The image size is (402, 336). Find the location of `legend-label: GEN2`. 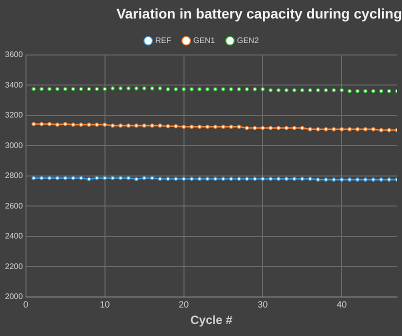

legend-label: GEN2 is located at coordinates (248, 41).